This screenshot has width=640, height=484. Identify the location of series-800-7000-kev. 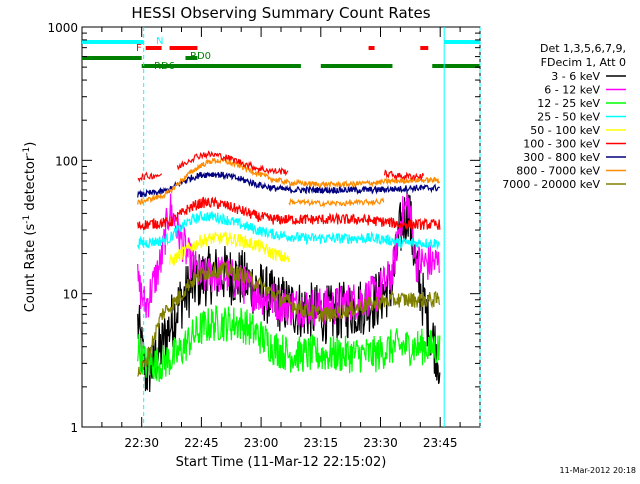
(288, 181).